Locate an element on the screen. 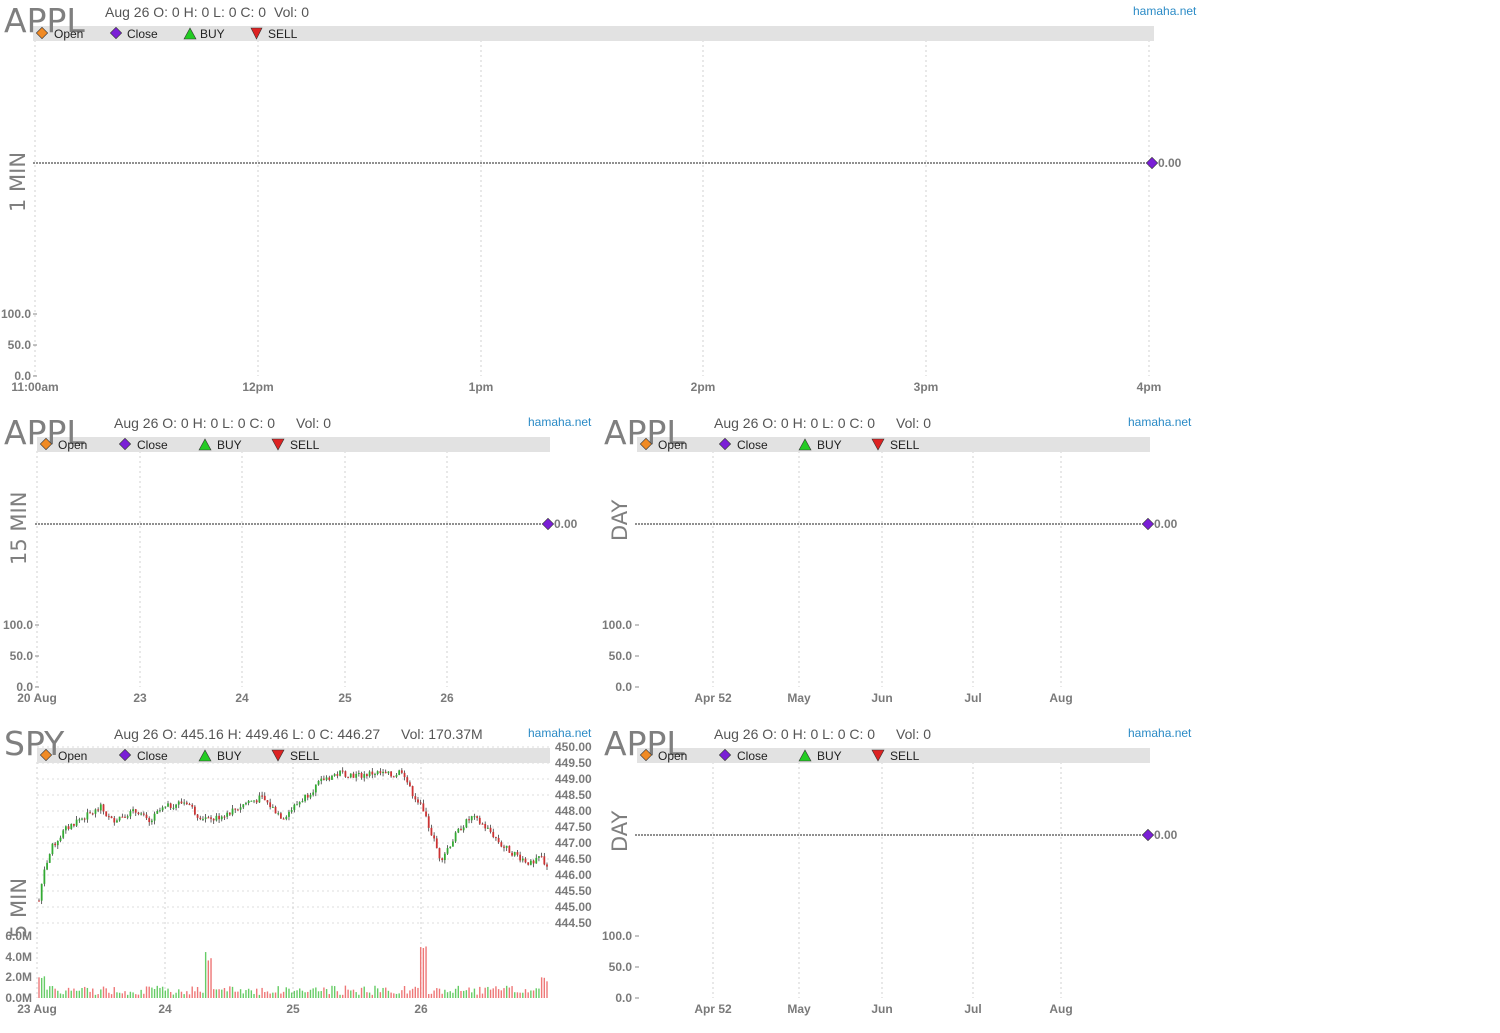  buy-icon is located at coordinates (805, 755).